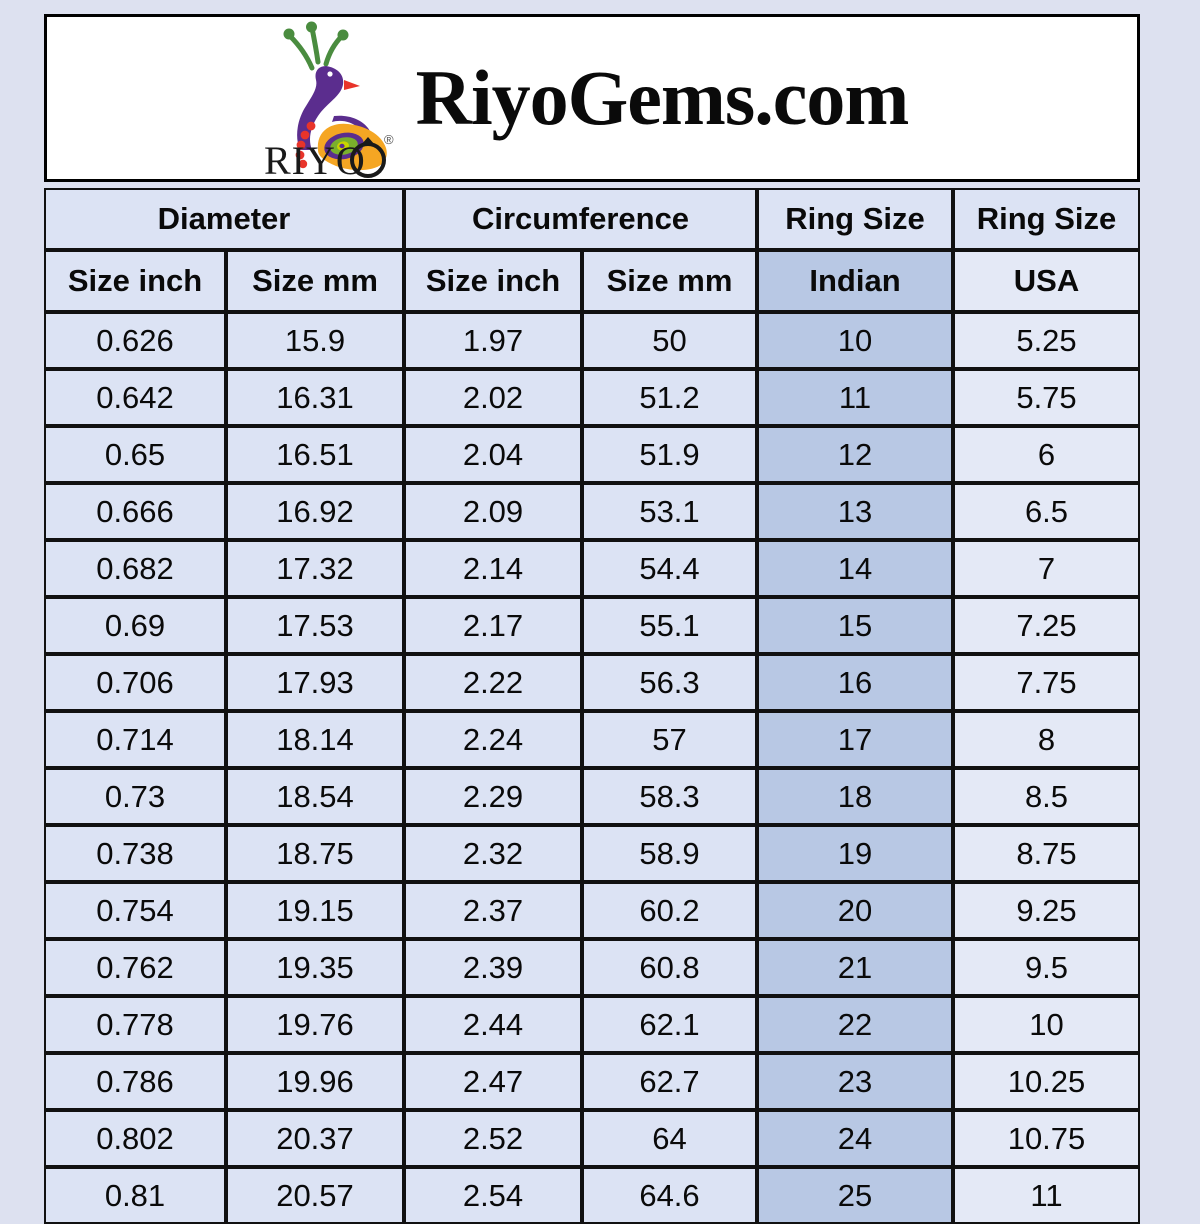  What do you see at coordinates (855, 1081) in the screenshot?
I see `table-cell: 23` at bounding box center [855, 1081].